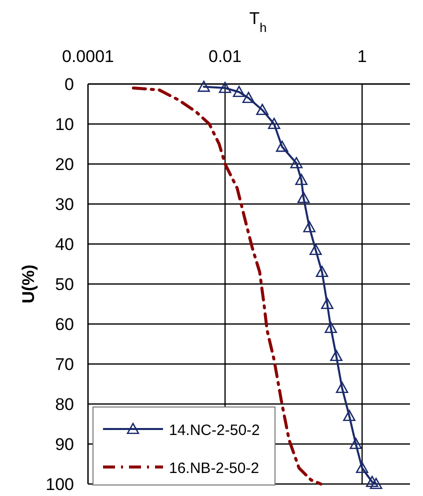 The height and width of the screenshot is (496, 423). I want to click on chart-title: T$_{h}$, so click(258, 21).